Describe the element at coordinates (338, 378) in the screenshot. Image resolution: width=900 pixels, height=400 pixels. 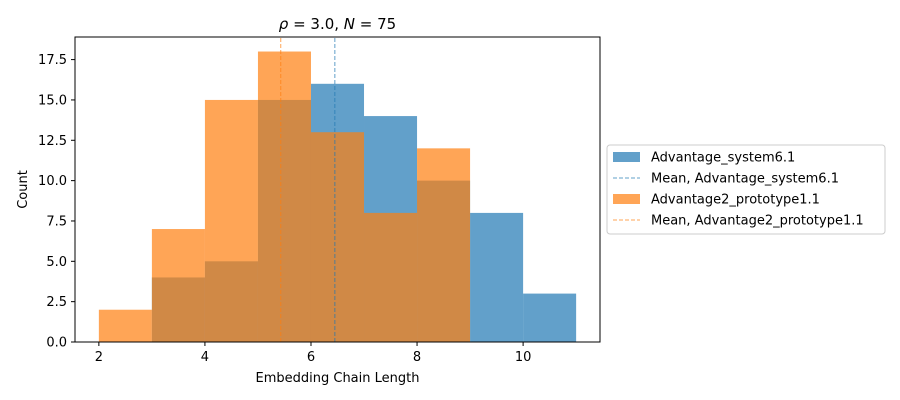
I see `x-axis-label: Embedding Chain Length` at that location.